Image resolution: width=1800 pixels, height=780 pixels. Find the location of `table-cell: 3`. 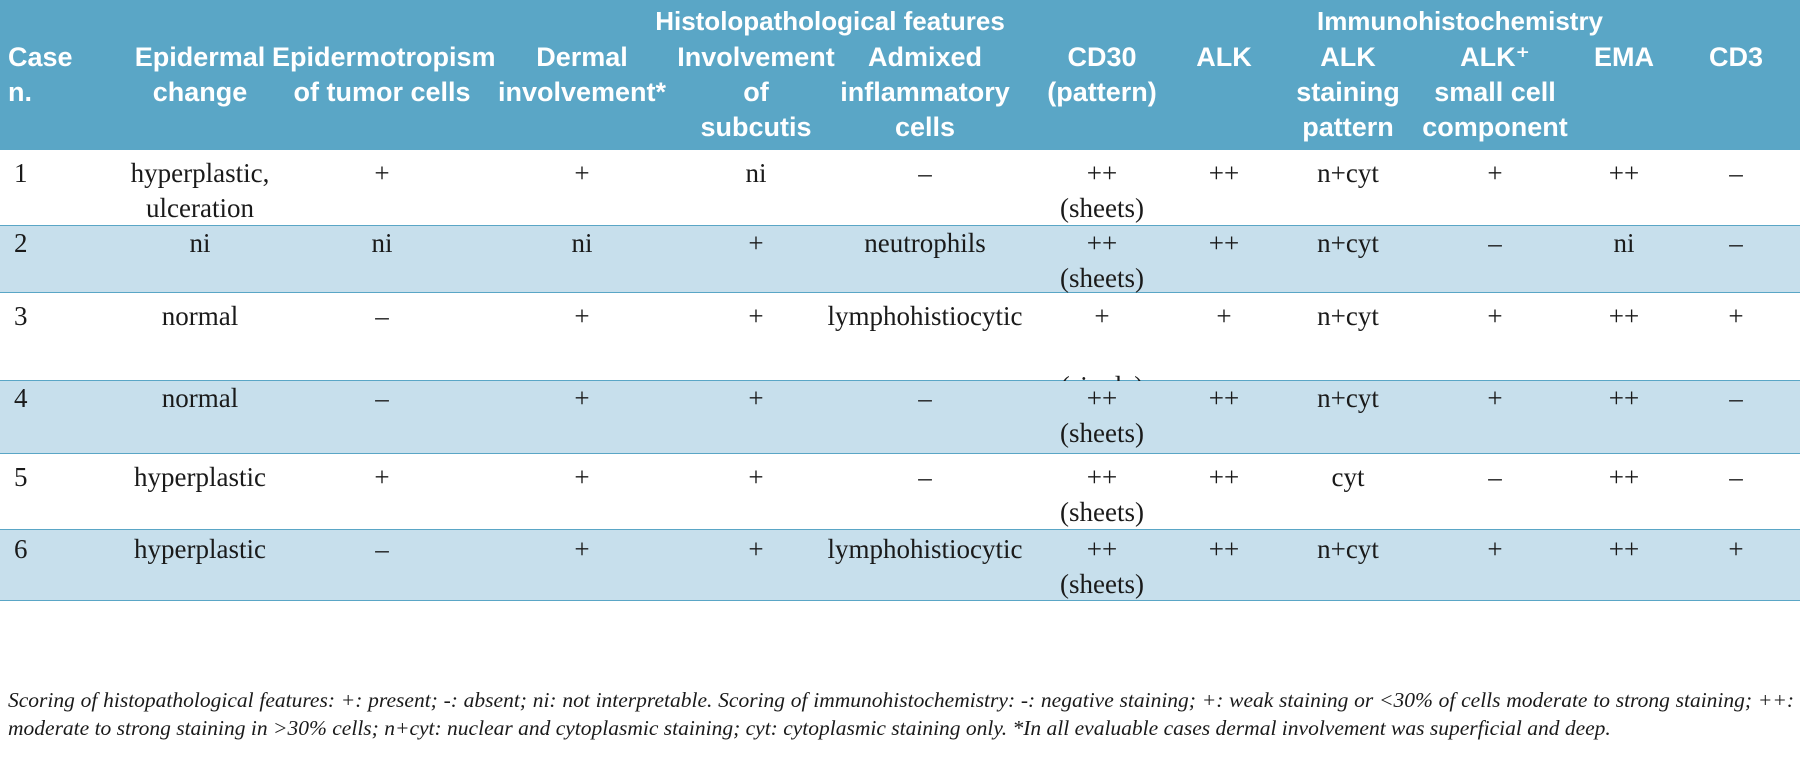

table-cell: 3 is located at coordinates (21, 316).